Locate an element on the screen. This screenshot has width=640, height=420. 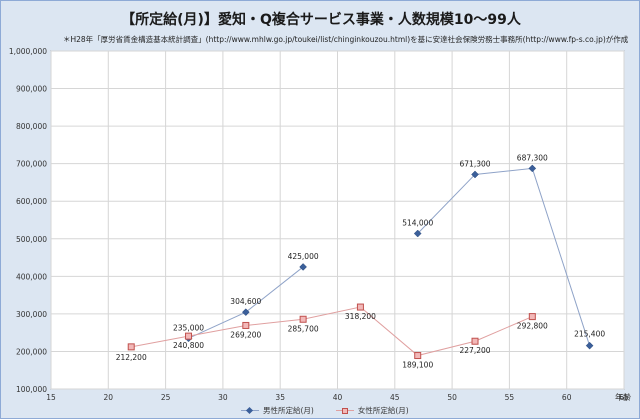
legend-male-label: 男性所定給(月) is located at coordinates (288, 410).